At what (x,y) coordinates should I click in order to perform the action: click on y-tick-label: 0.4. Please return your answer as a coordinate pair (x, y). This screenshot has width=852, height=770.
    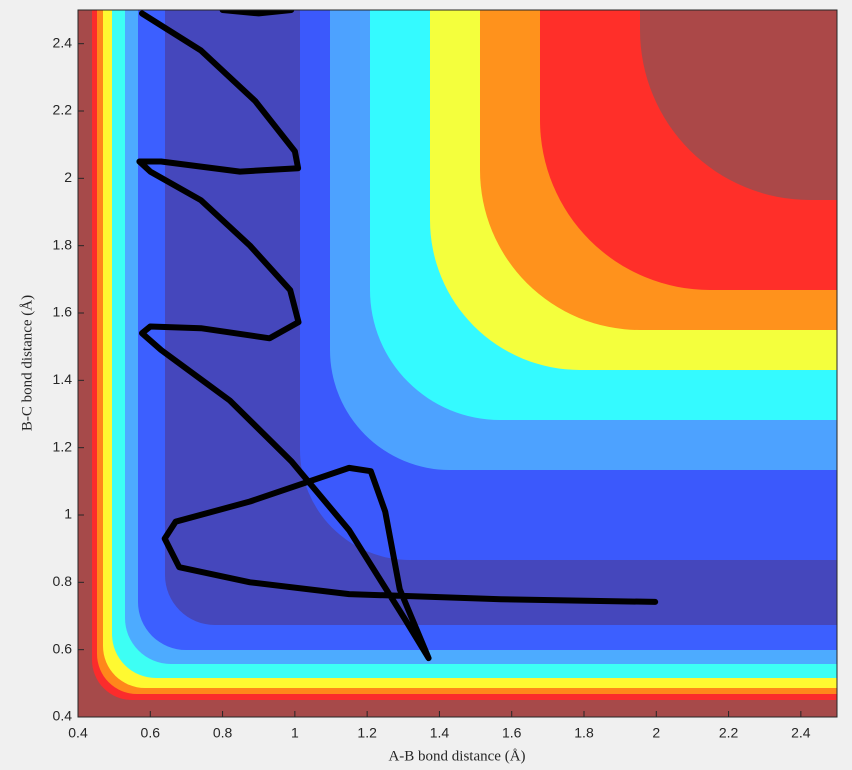
    Looking at the image, I should click on (63, 716).